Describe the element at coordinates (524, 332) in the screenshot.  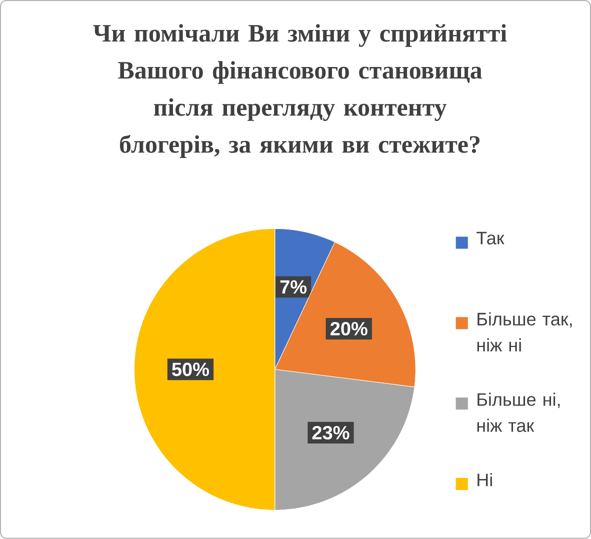
I see `legend-label: Більше так, ніж ні` at that location.